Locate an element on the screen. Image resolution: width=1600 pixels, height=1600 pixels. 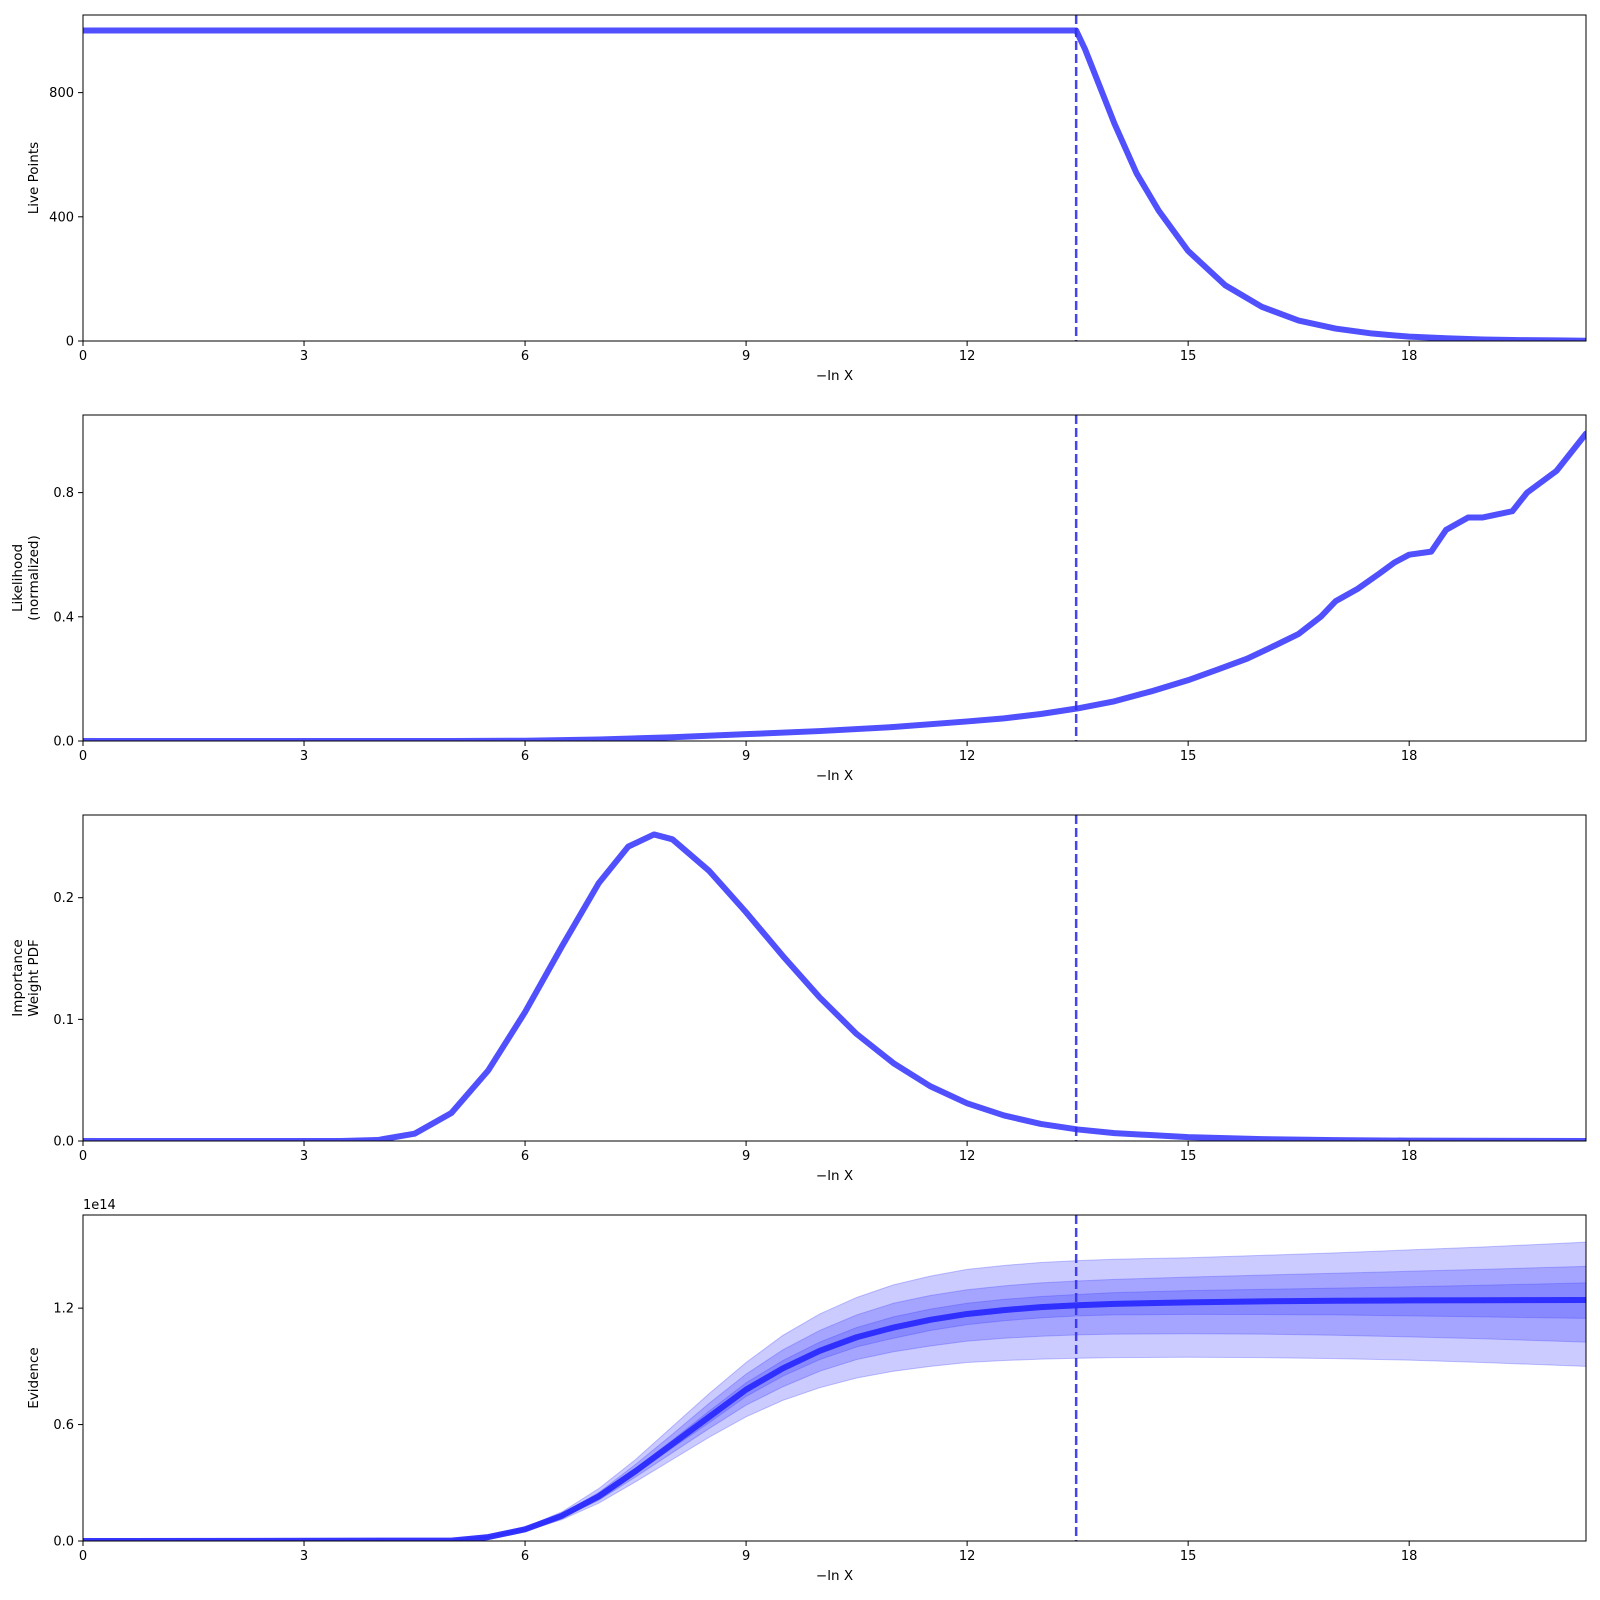
y-tick-label: 0.1 is located at coordinates (63, 1020).